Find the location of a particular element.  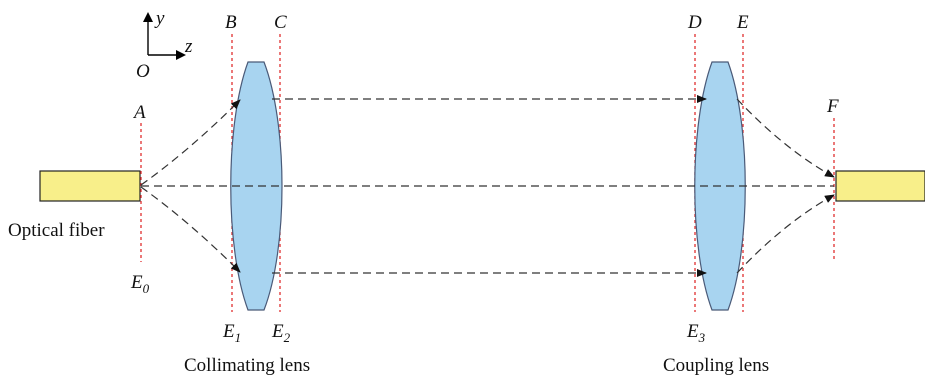

plane-f-label: F is located at coordinates (832, 106).